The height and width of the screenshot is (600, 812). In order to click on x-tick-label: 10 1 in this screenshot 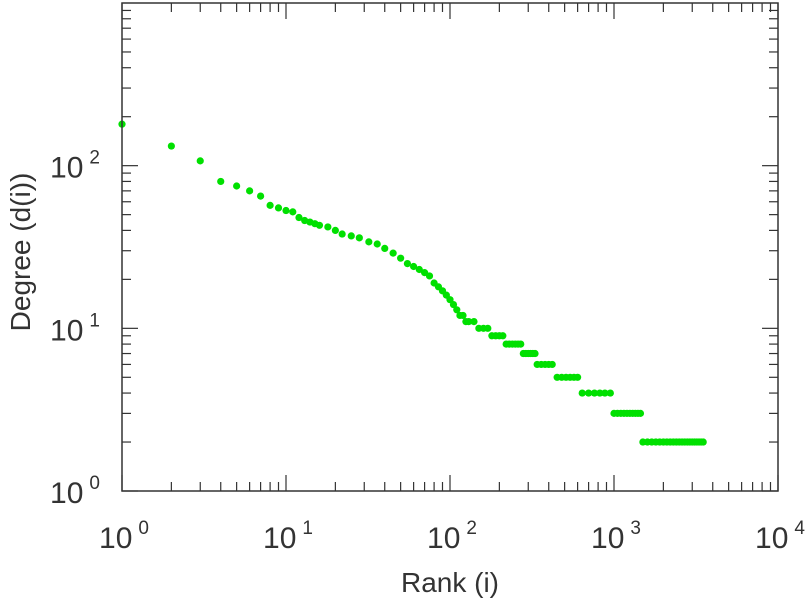, I will do `click(288, 536)`.